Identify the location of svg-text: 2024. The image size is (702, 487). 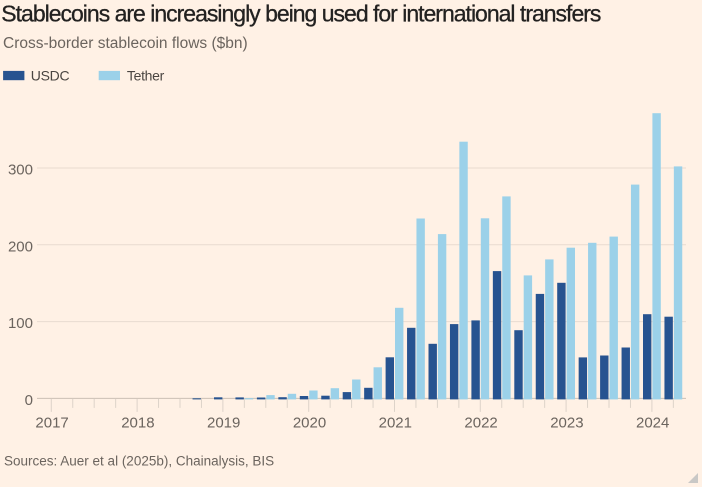
(652, 423).